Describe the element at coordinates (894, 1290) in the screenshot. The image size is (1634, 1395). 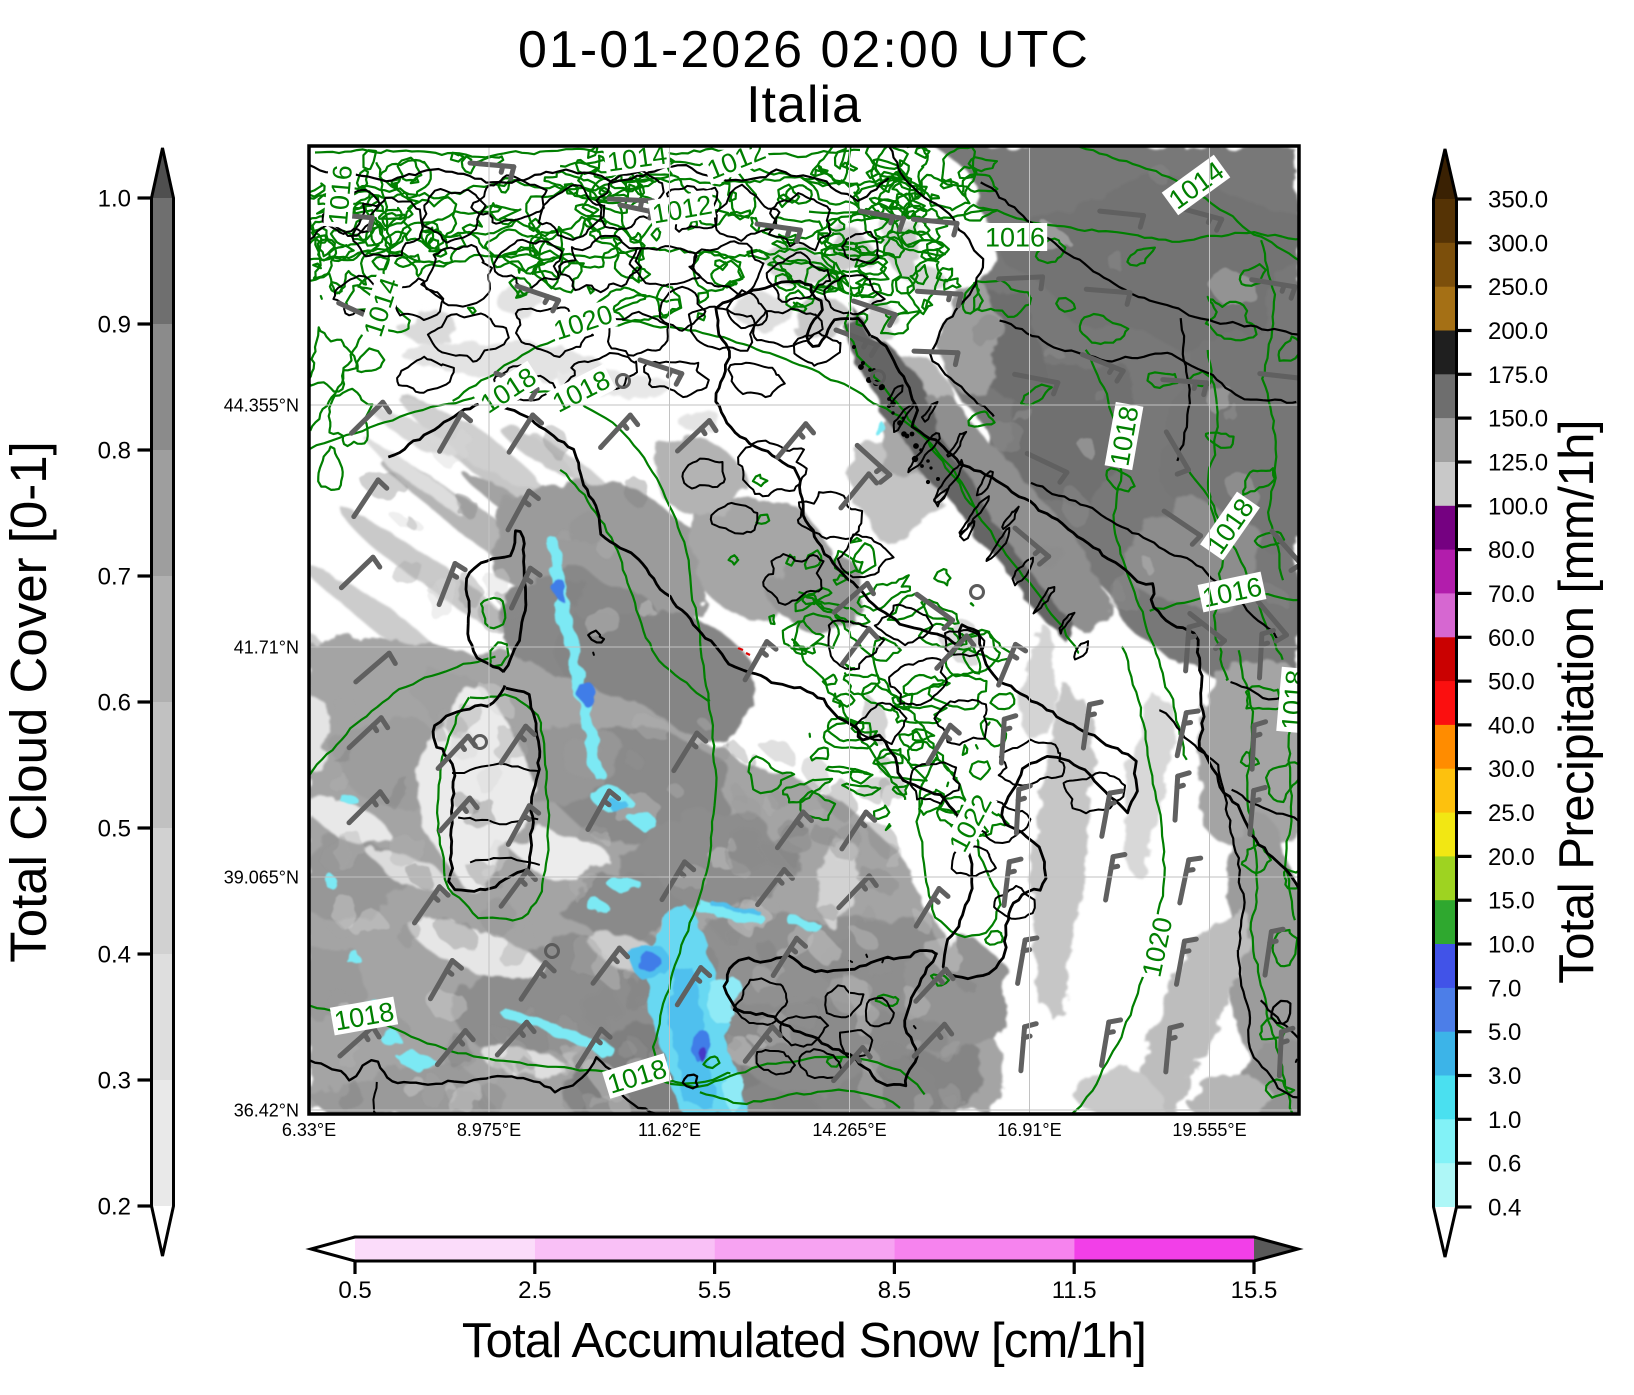
I see `svg-text: 8.5` at that location.